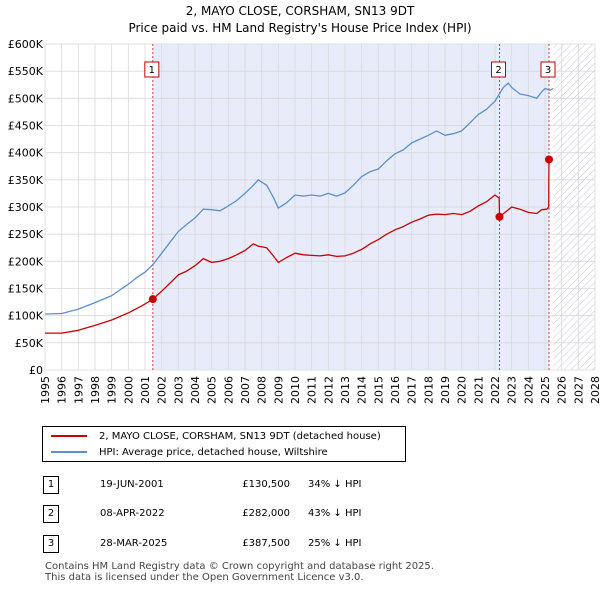 This screenshot has width=600, height=590. Describe the element at coordinates (335, 484) in the screenshot. I see `transaction-hpi-diff: 34% ↓ HPI` at that location.